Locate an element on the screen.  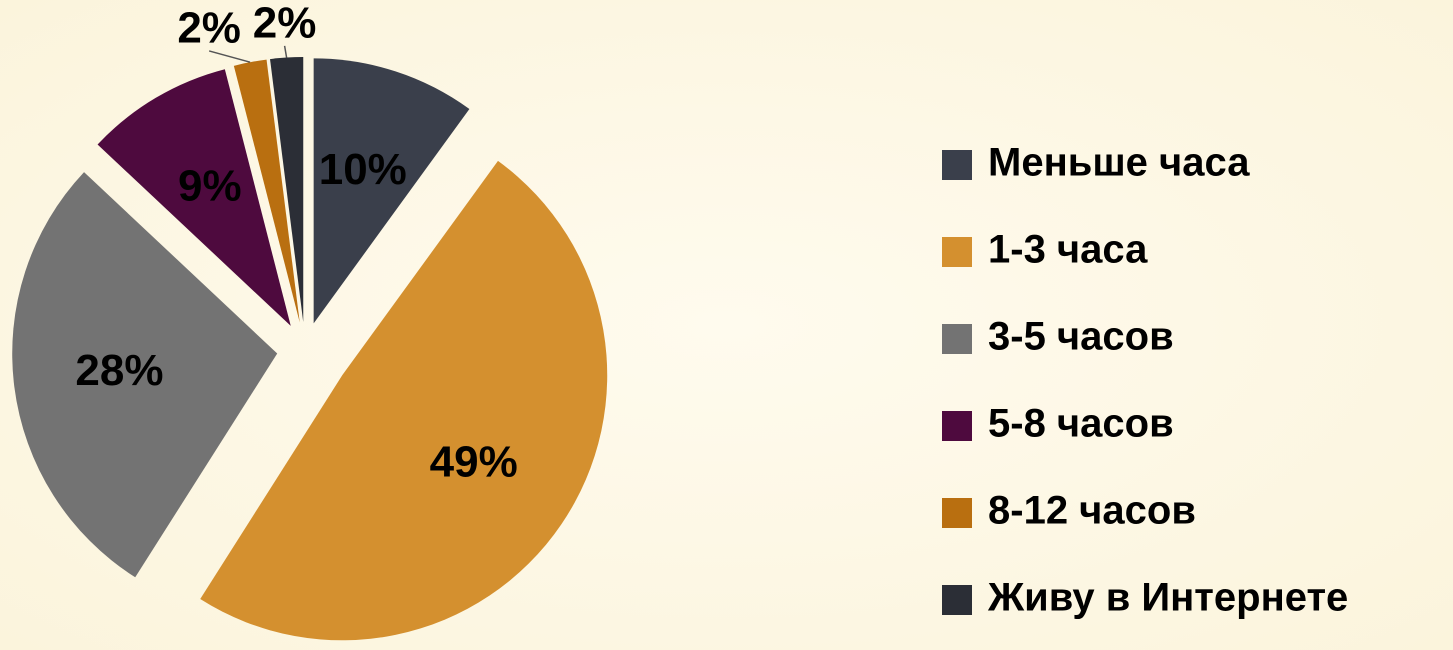
legend-label: Живу в Интернете is located at coordinates (1167, 598).